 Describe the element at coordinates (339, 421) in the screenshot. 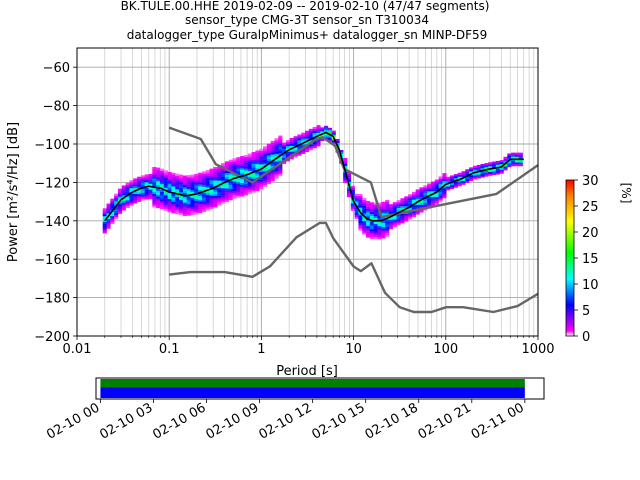

I see `time-tick-label: 02-10 15` at that location.